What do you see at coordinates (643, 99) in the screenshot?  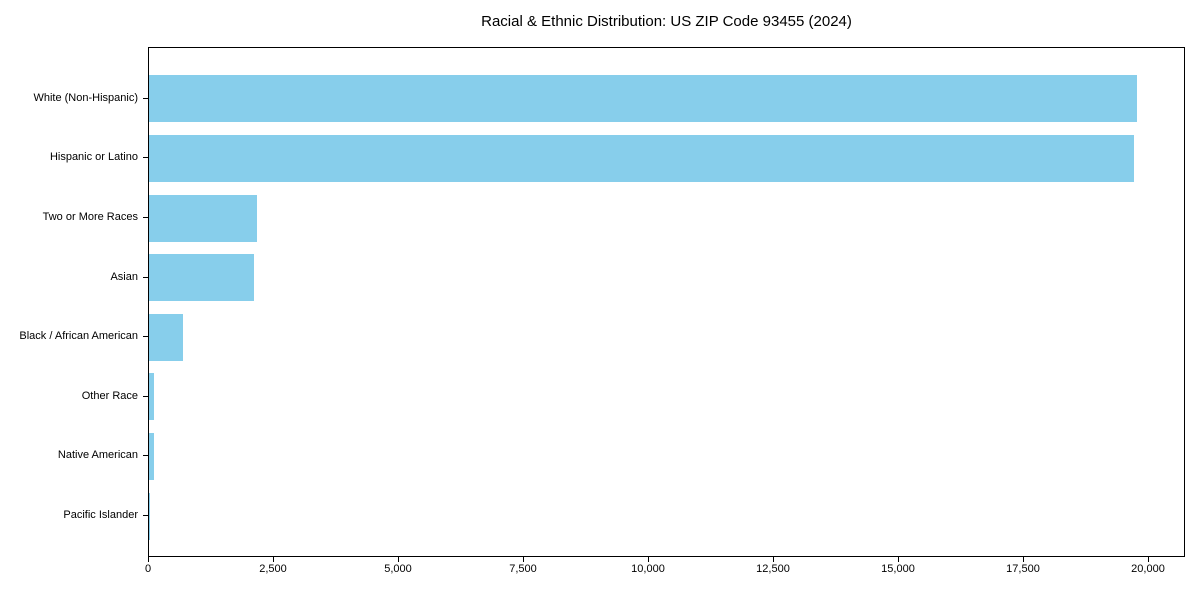 I see `bar-white-non-hispanic` at bounding box center [643, 99].